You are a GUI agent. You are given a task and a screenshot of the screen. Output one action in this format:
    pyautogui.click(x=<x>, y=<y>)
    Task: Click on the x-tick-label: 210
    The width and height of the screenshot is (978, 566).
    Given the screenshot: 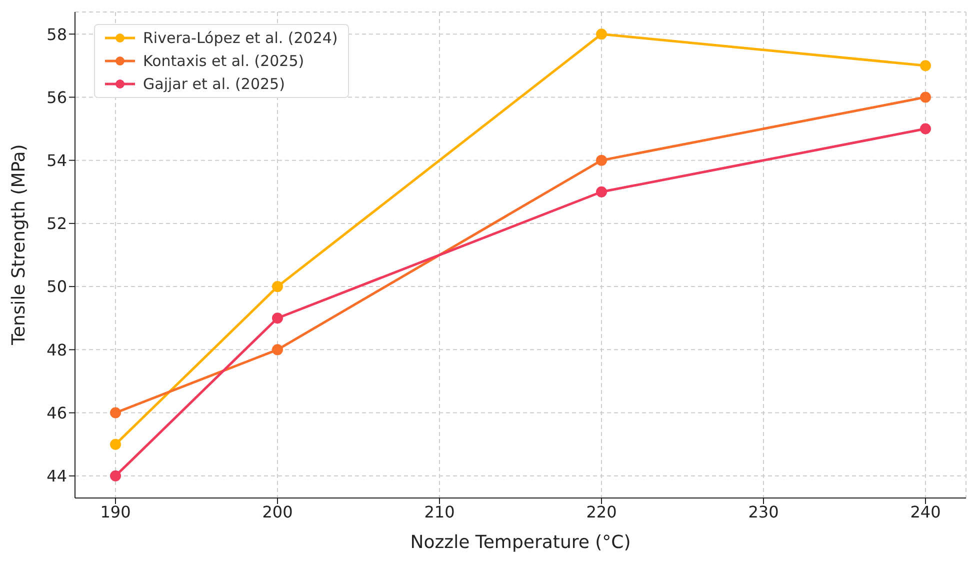 What is the action you would take?
    pyautogui.click(x=439, y=512)
    